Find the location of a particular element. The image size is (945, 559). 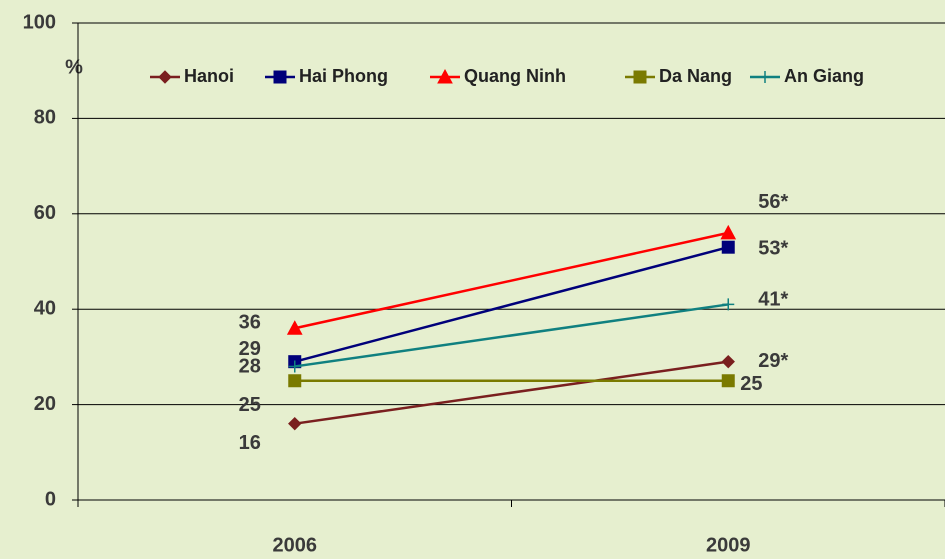

y-axis-label: % is located at coordinates (74, 67).